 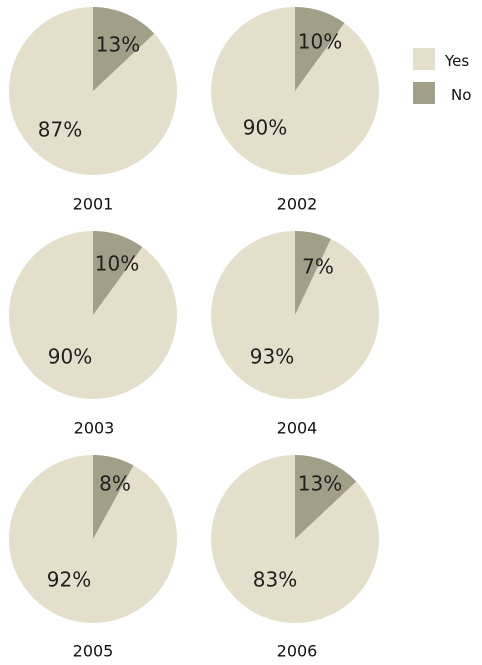 What do you see at coordinates (295, 334) in the screenshot?
I see `pie-2004: 7% 93% 2004` at bounding box center [295, 334].